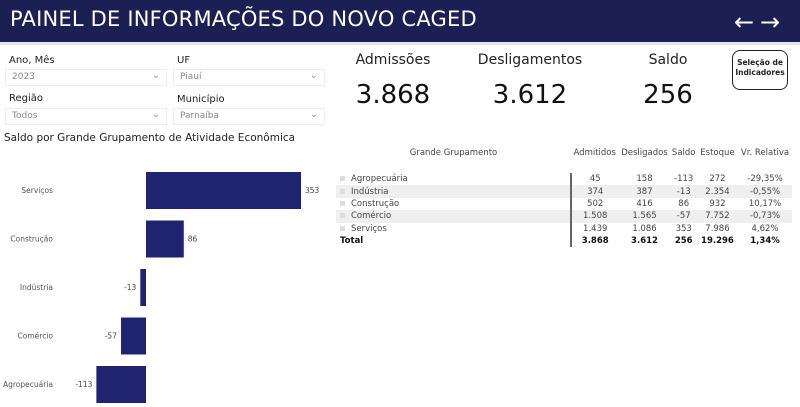 The height and width of the screenshot is (407, 800). What do you see at coordinates (644, 179) in the screenshot?
I see `table-cell: 158` at bounding box center [644, 179].